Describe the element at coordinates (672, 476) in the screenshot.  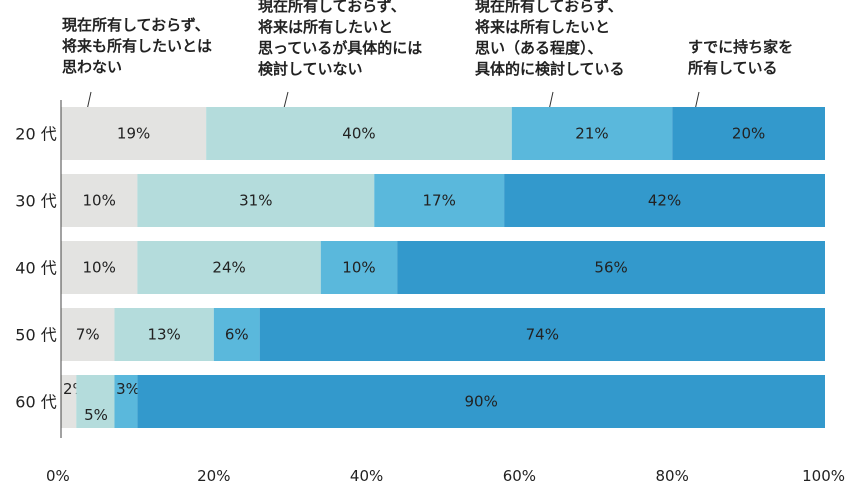
I see `x-tick-label: 80%` at that location.